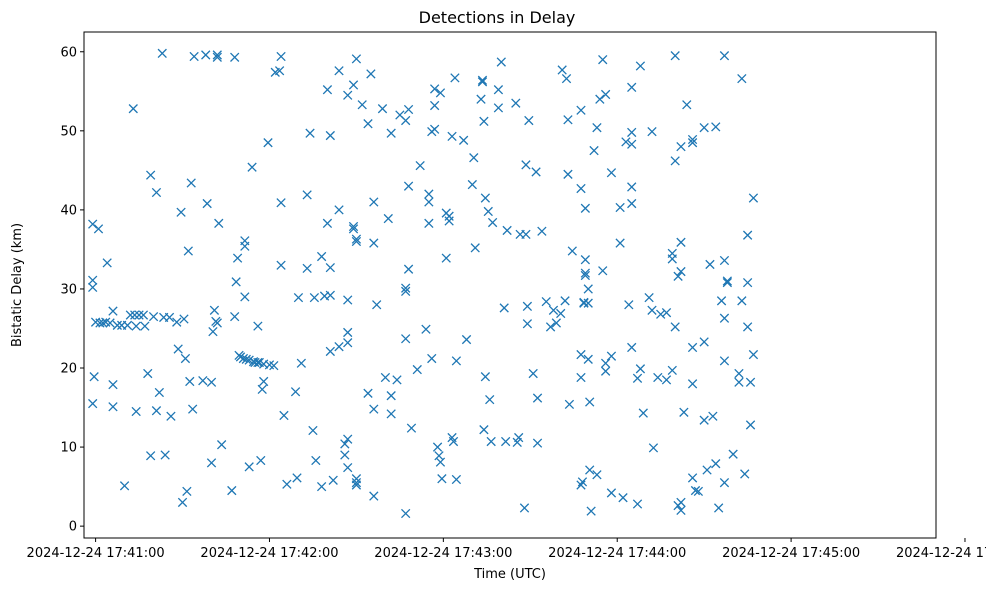  Describe the element at coordinates (68, 448) in the screenshot. I see `y-tick-label: 10` at that location.